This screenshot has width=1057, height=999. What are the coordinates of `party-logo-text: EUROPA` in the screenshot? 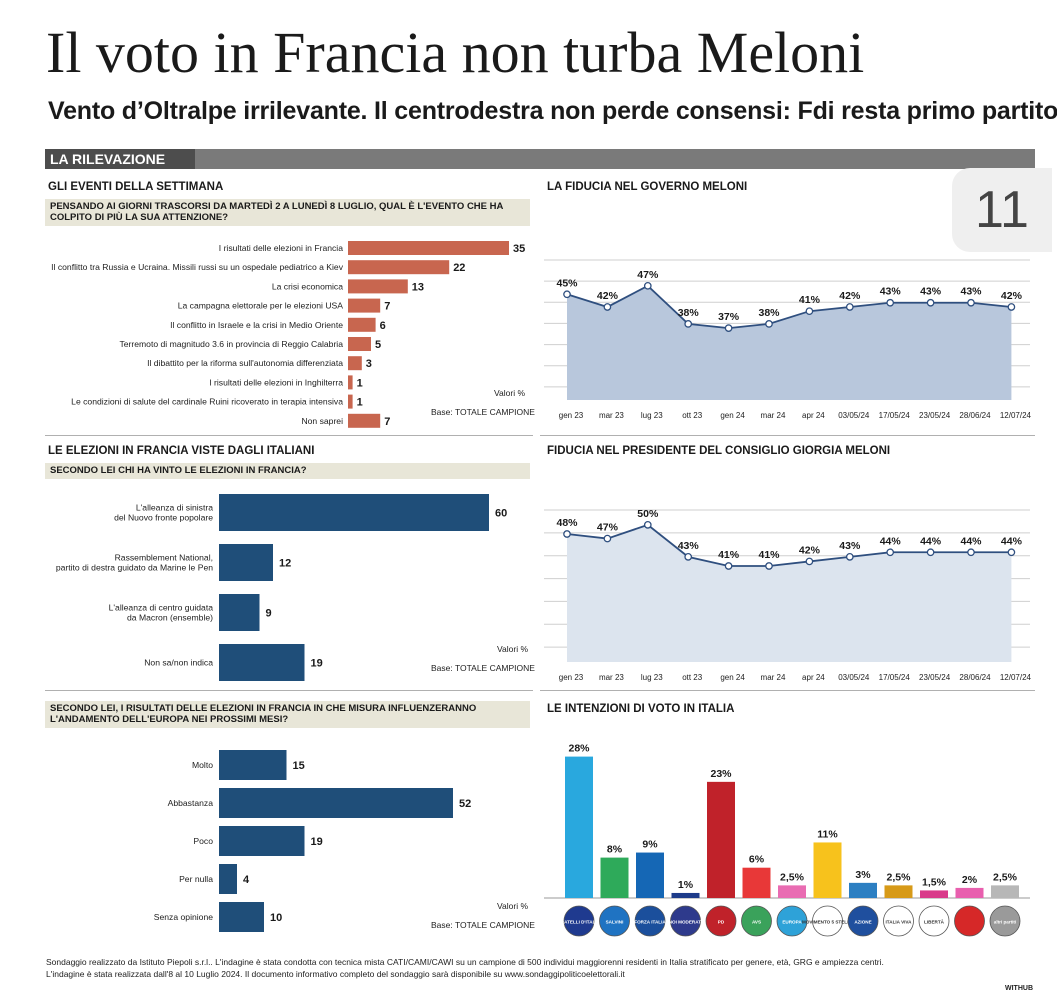 It's located at (792, 922).